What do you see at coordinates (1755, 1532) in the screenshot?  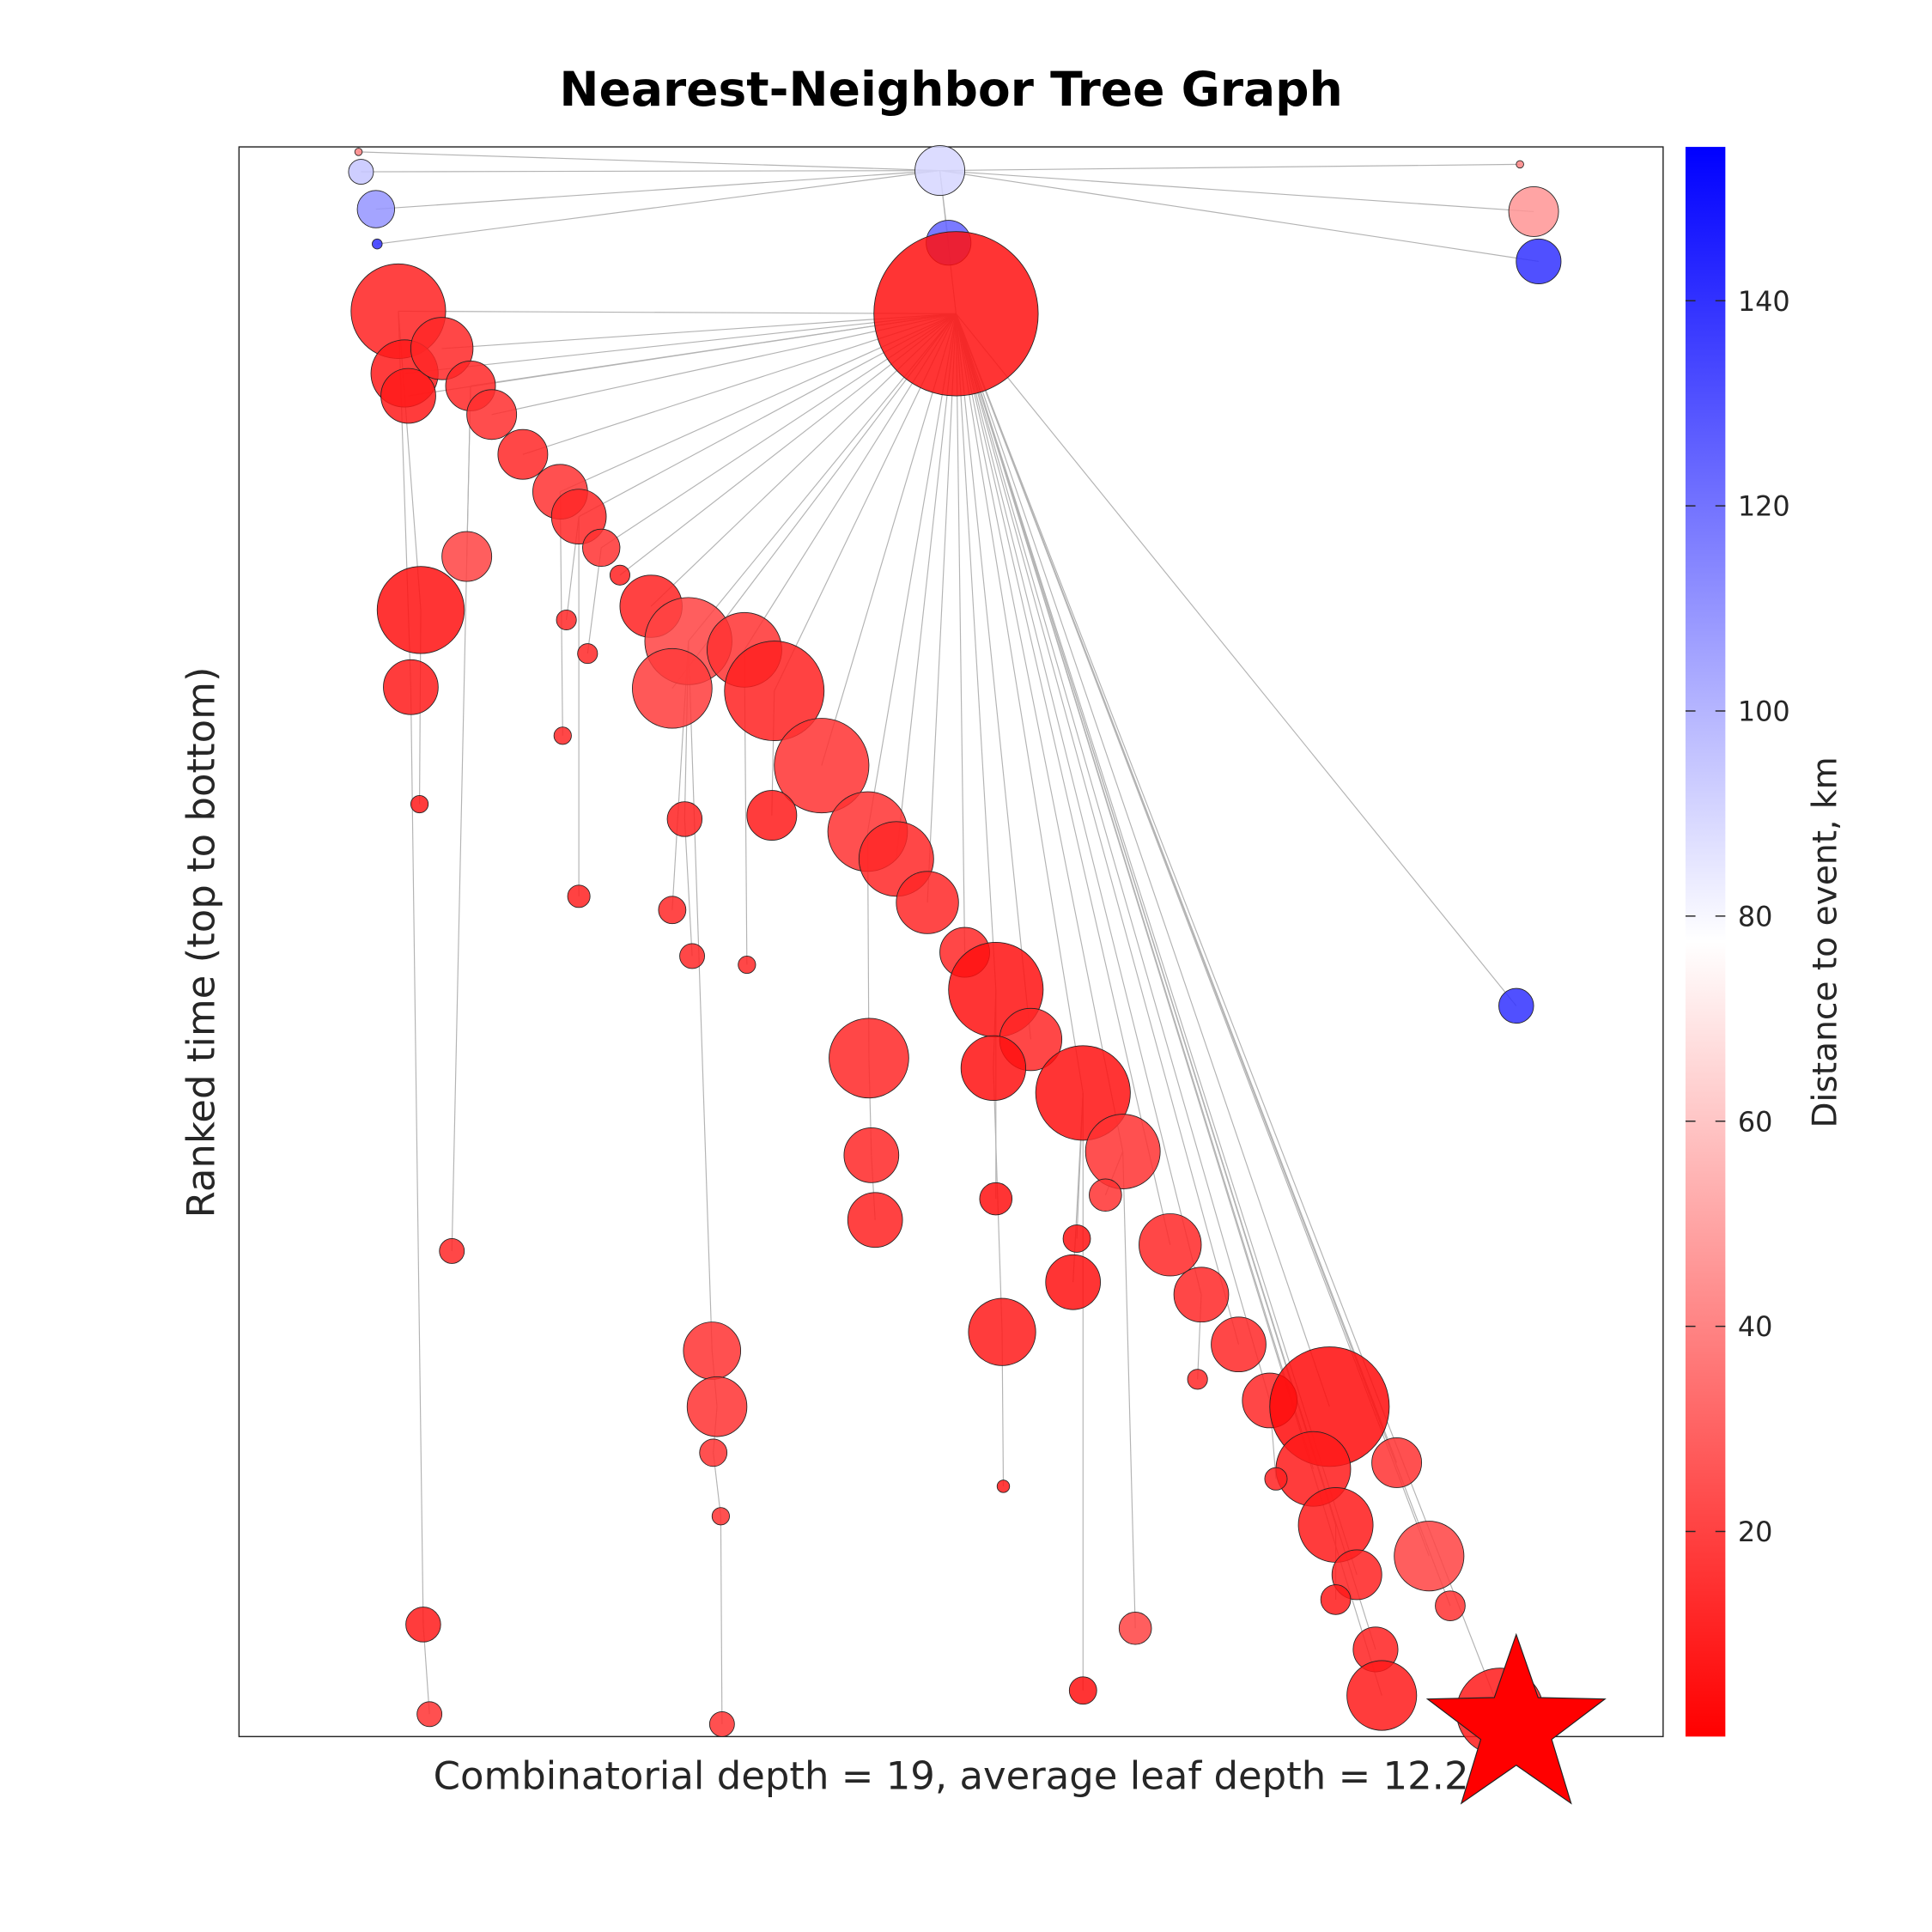 I see `colorbar-tick-label: 20` at bounding box center [1755, 1532].